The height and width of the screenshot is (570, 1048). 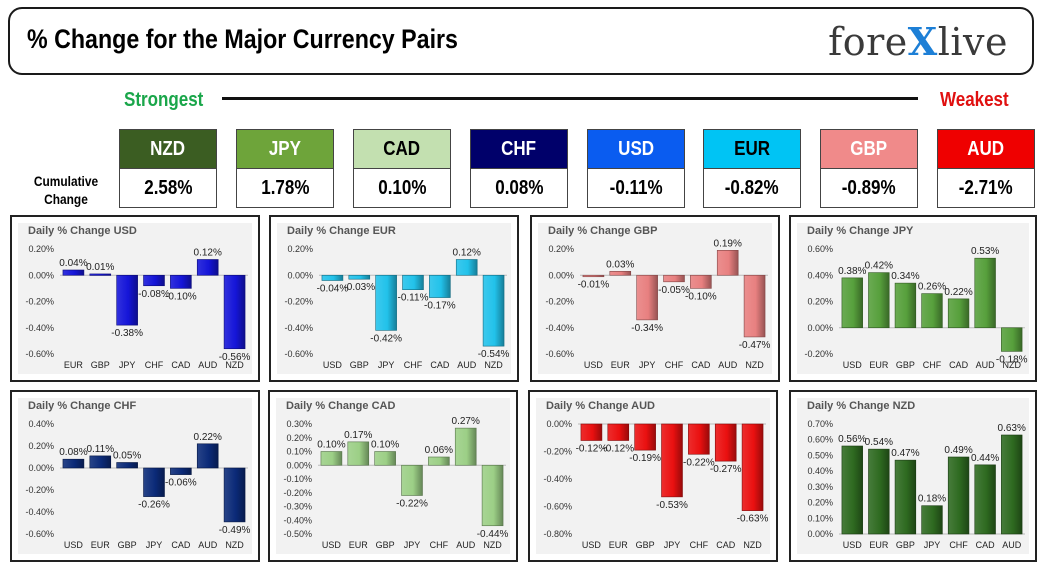 I want to click on data-label: 0.05%, so click(x=127, y=456).